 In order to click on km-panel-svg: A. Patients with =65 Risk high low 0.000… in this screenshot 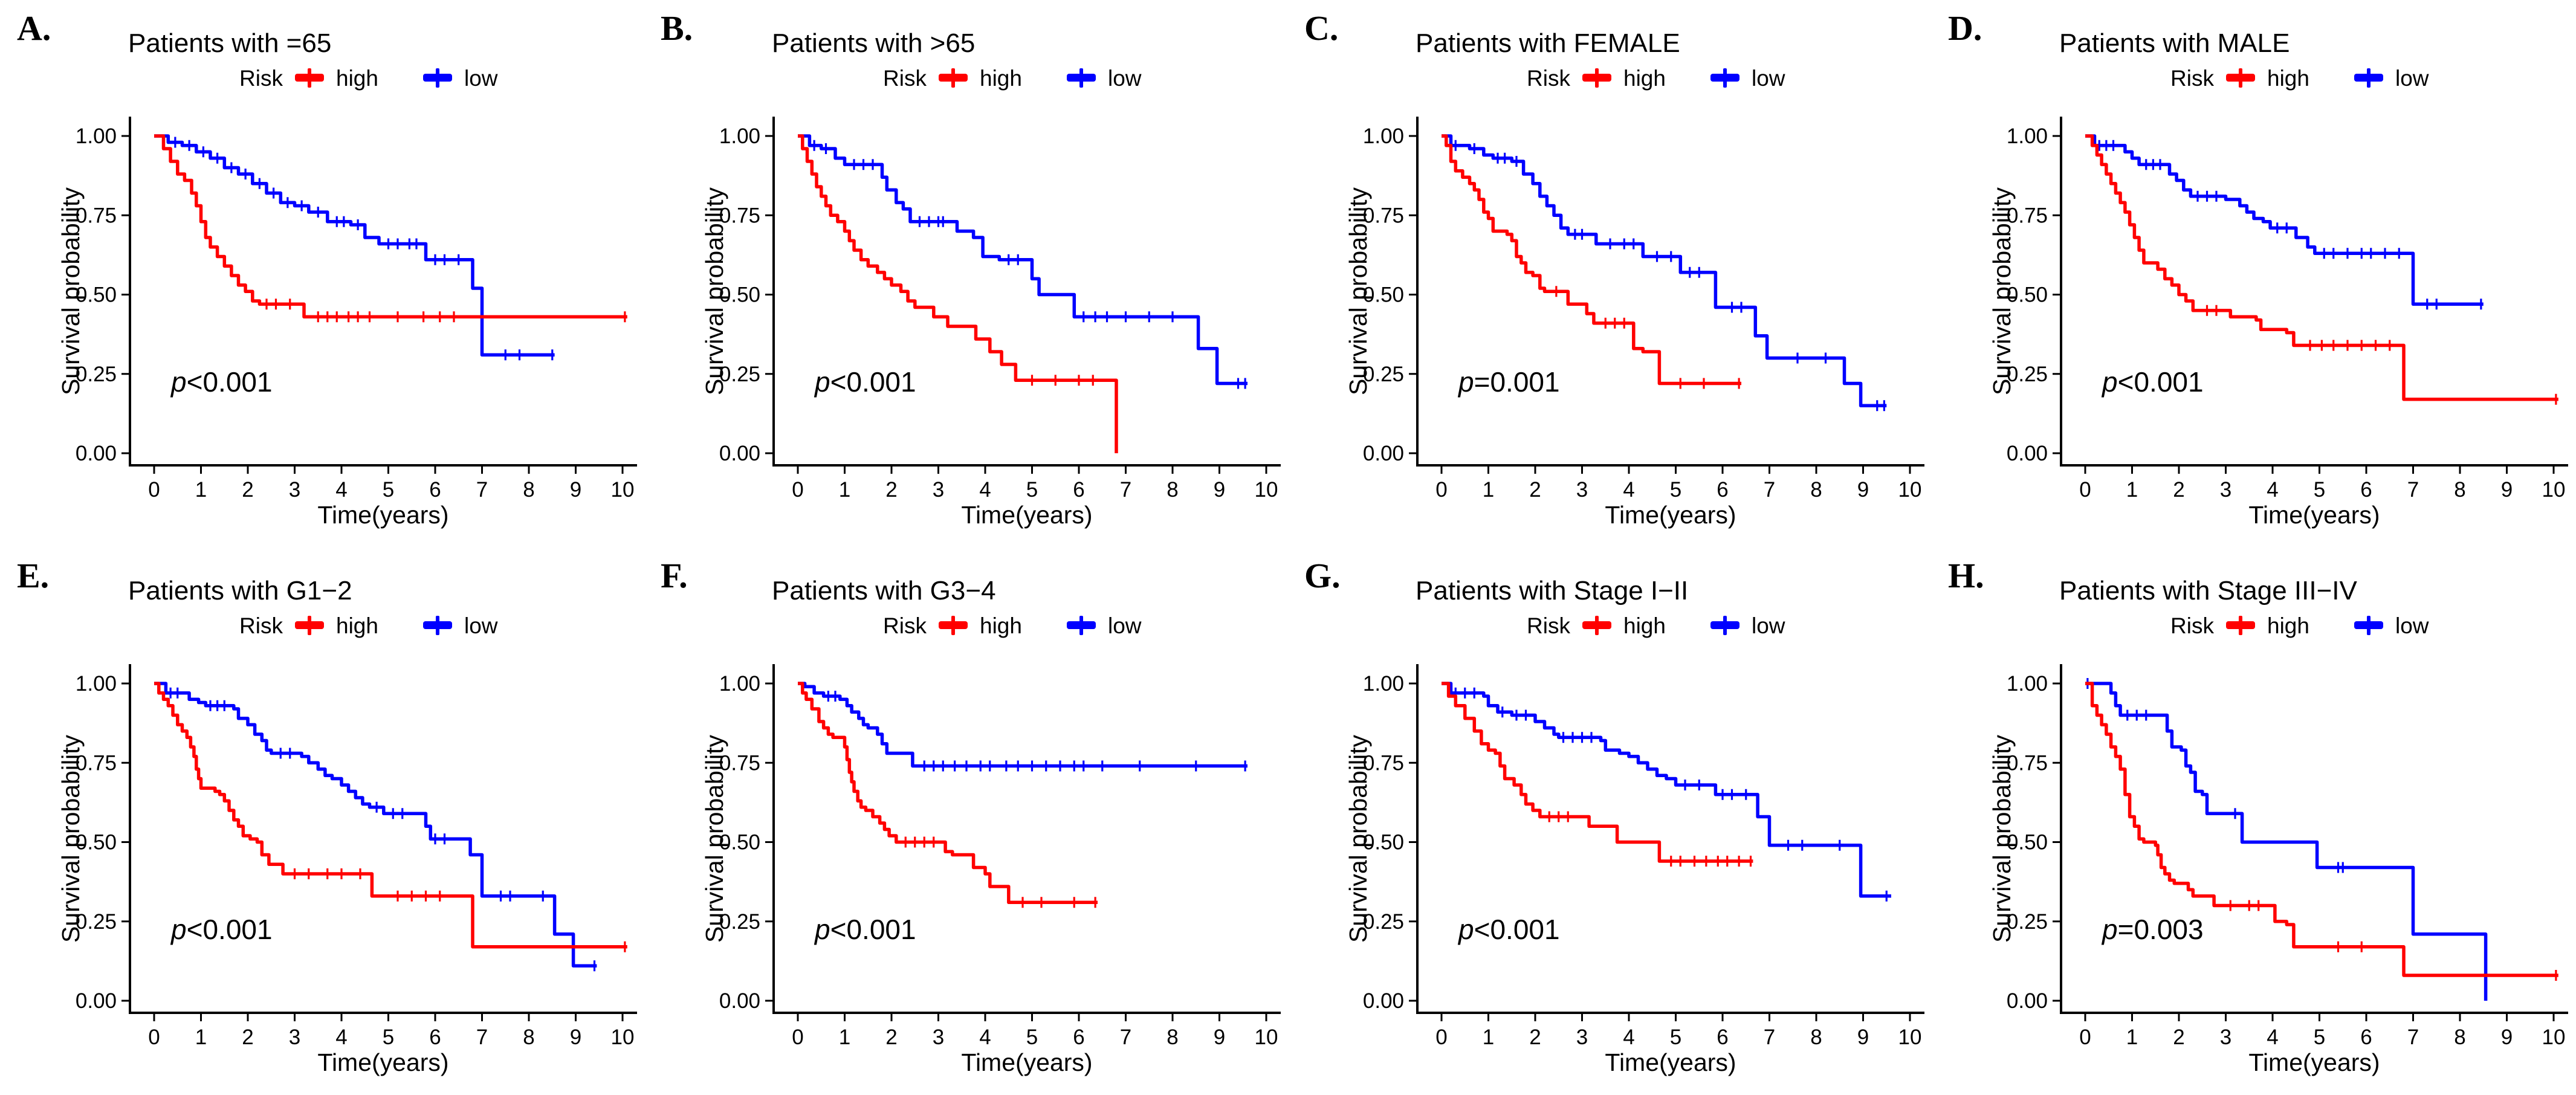, I will do `click(327, 268)`.